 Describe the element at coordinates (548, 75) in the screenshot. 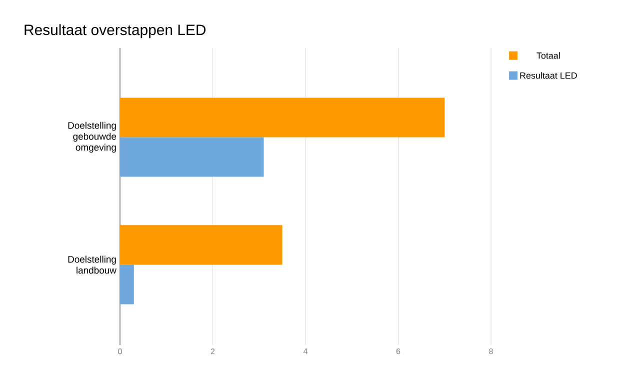

I see `legend-label: Resultaat LED` at that location.